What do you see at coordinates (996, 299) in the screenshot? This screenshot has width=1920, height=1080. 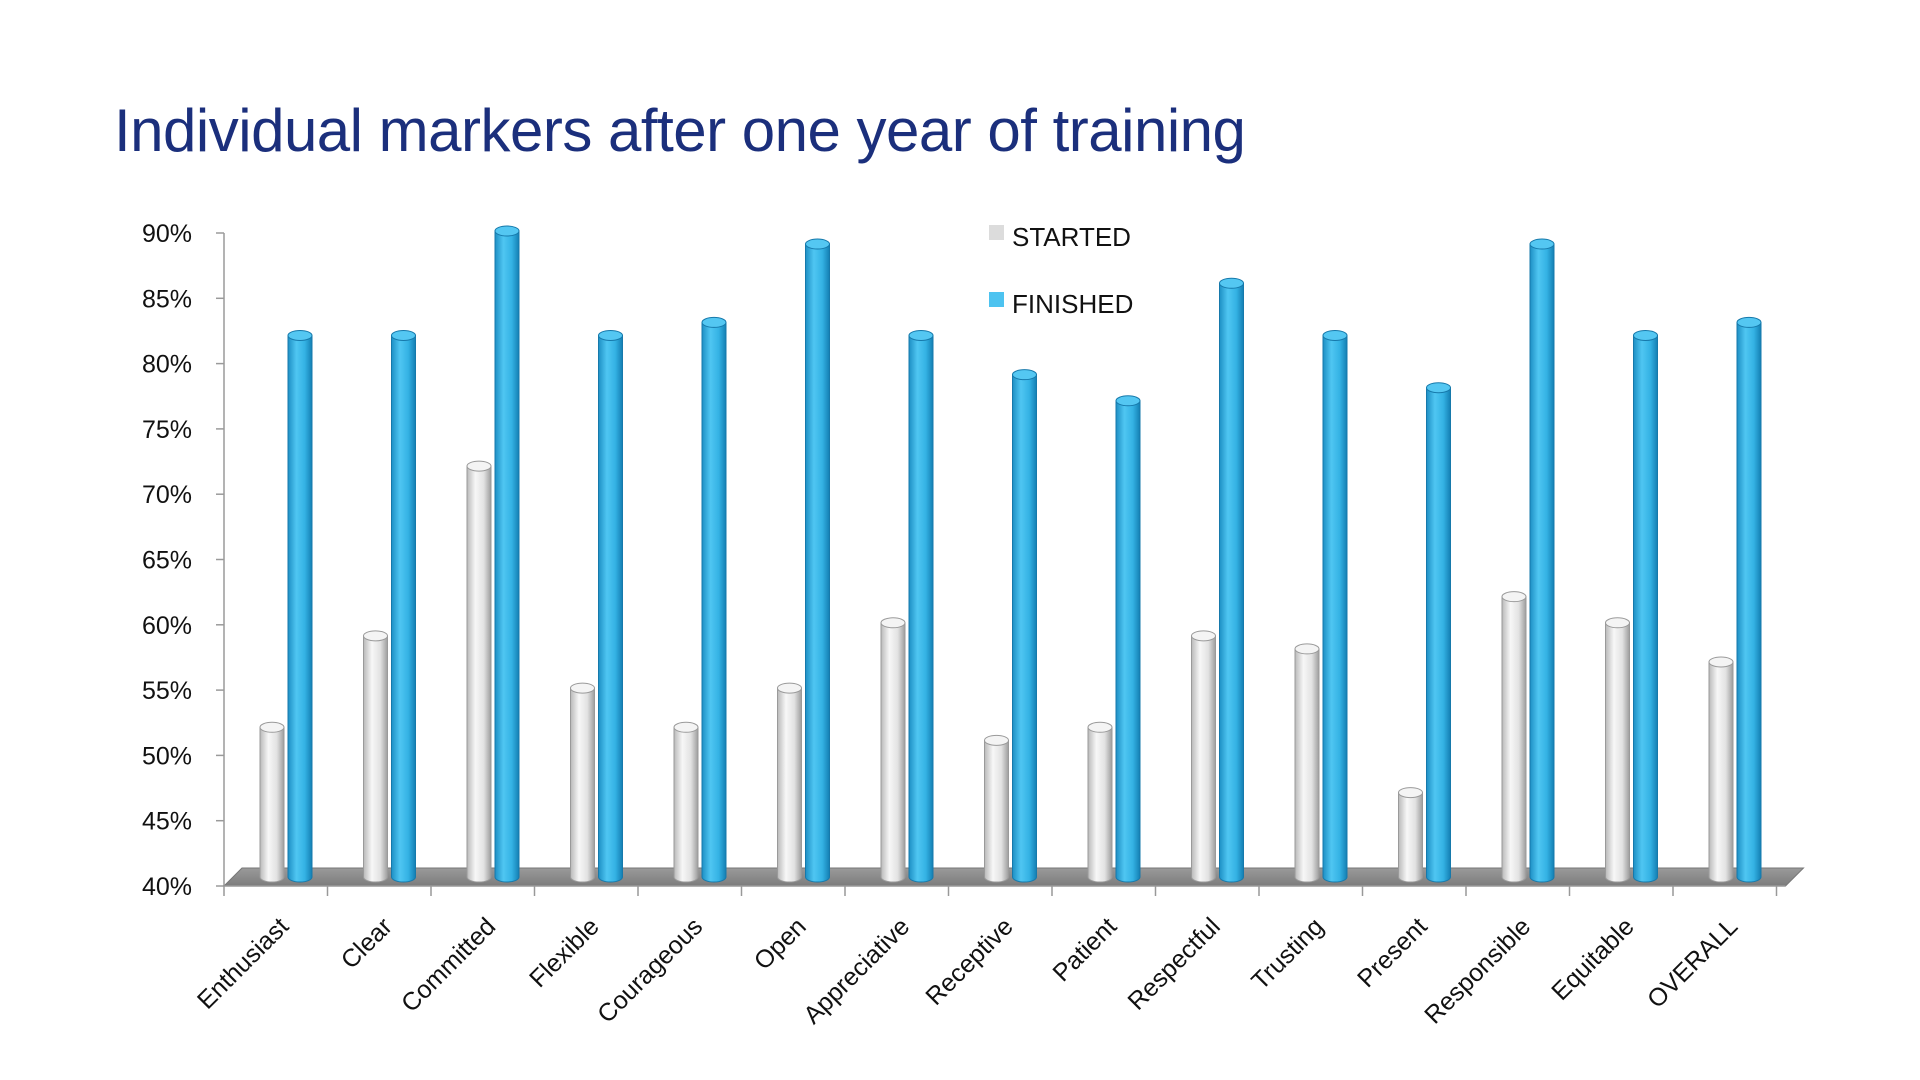 I see `legend-swatch-finished` at bounding box center [996, 299].